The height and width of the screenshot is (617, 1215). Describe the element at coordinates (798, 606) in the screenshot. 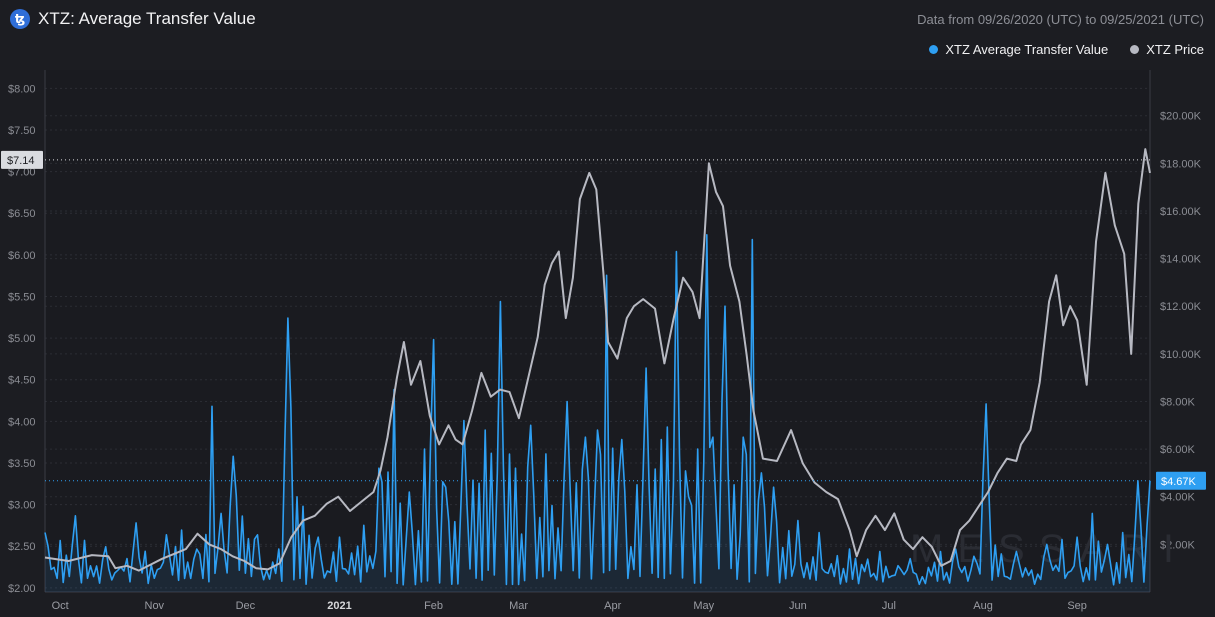

I see `x-axis-tick: Jun` at that location.